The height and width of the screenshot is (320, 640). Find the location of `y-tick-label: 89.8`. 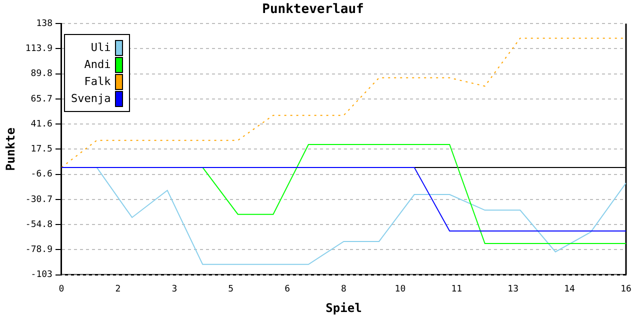

y-tick-label: 89.8 is located at coordinates (41, 74).